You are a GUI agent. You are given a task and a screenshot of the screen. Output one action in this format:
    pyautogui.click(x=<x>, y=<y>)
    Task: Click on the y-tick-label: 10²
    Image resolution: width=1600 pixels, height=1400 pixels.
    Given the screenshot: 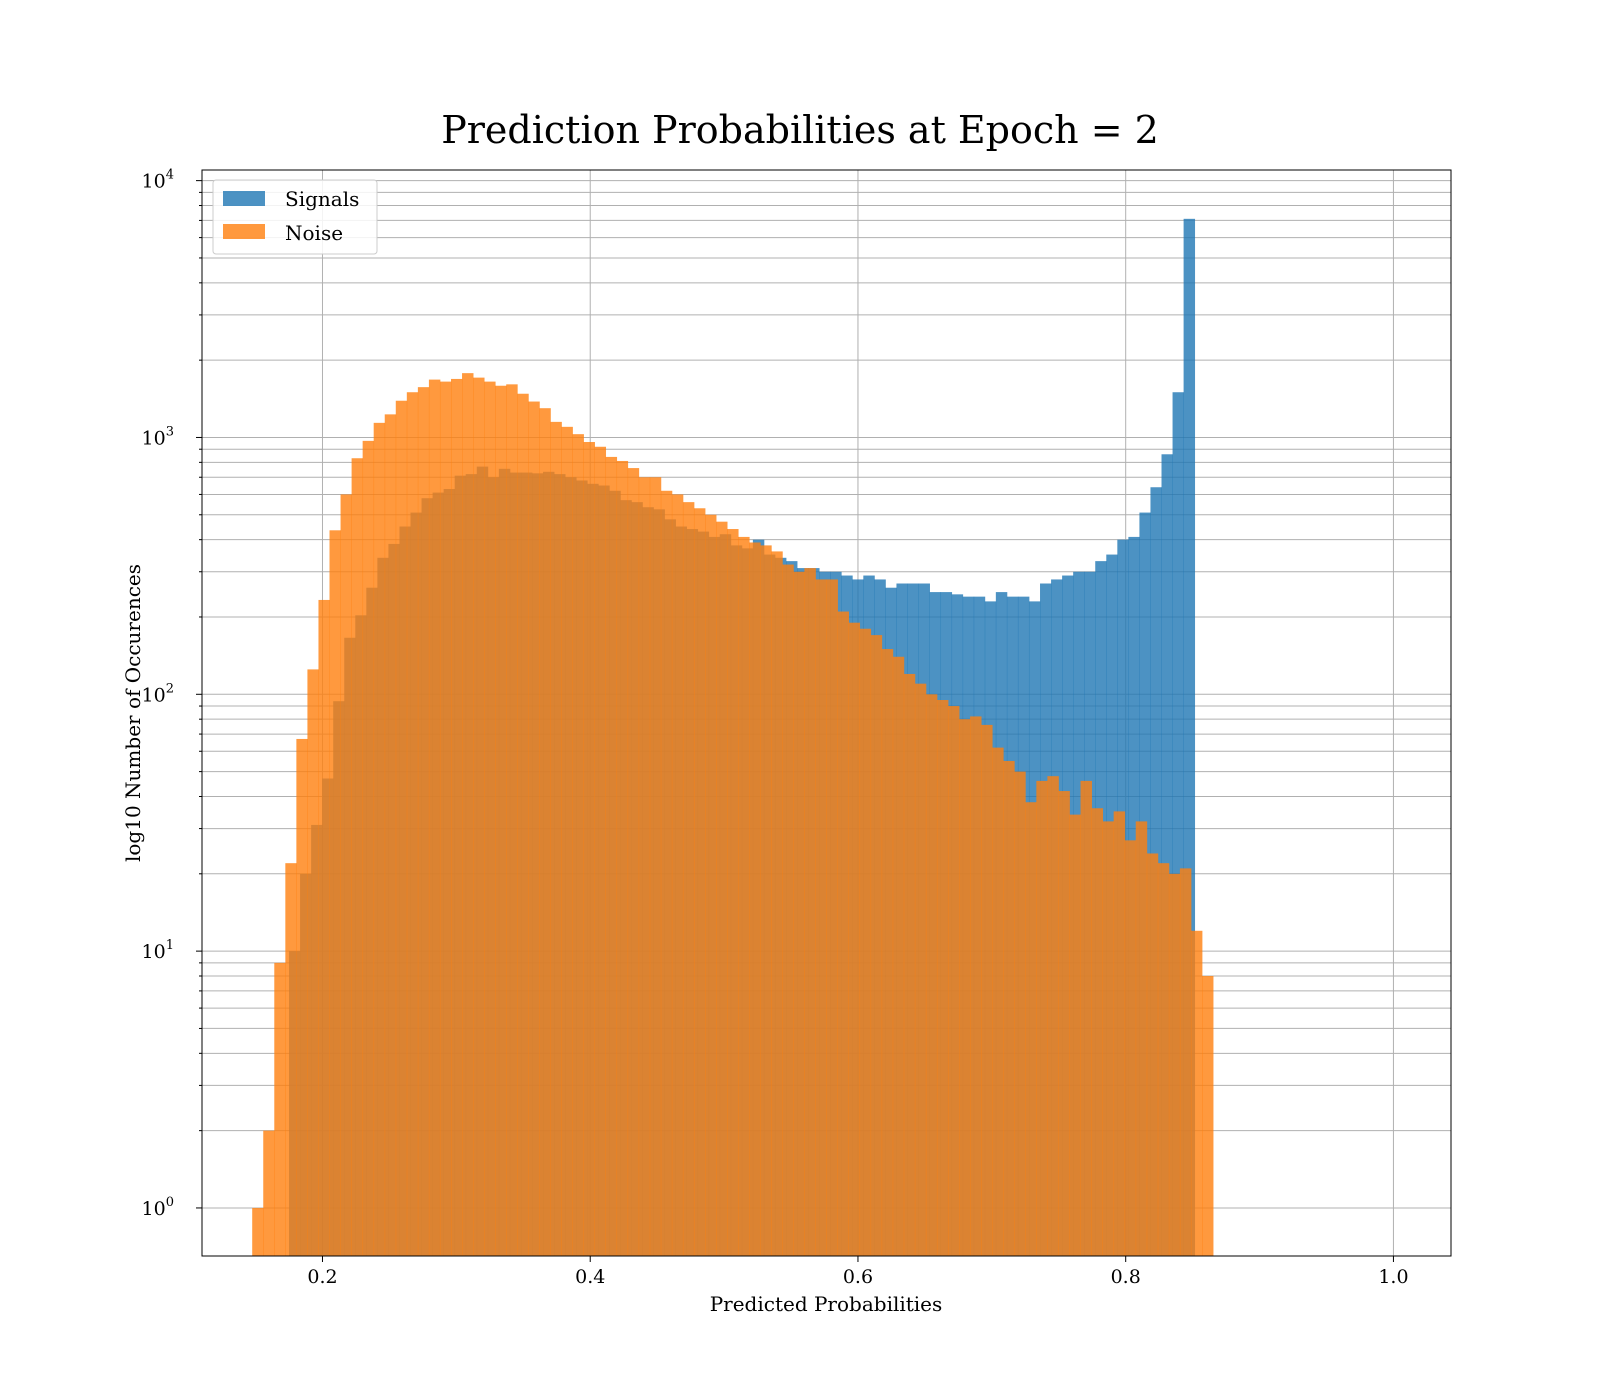 What is the action you would take?
    pyautogui.click(x=158, y=693)
    